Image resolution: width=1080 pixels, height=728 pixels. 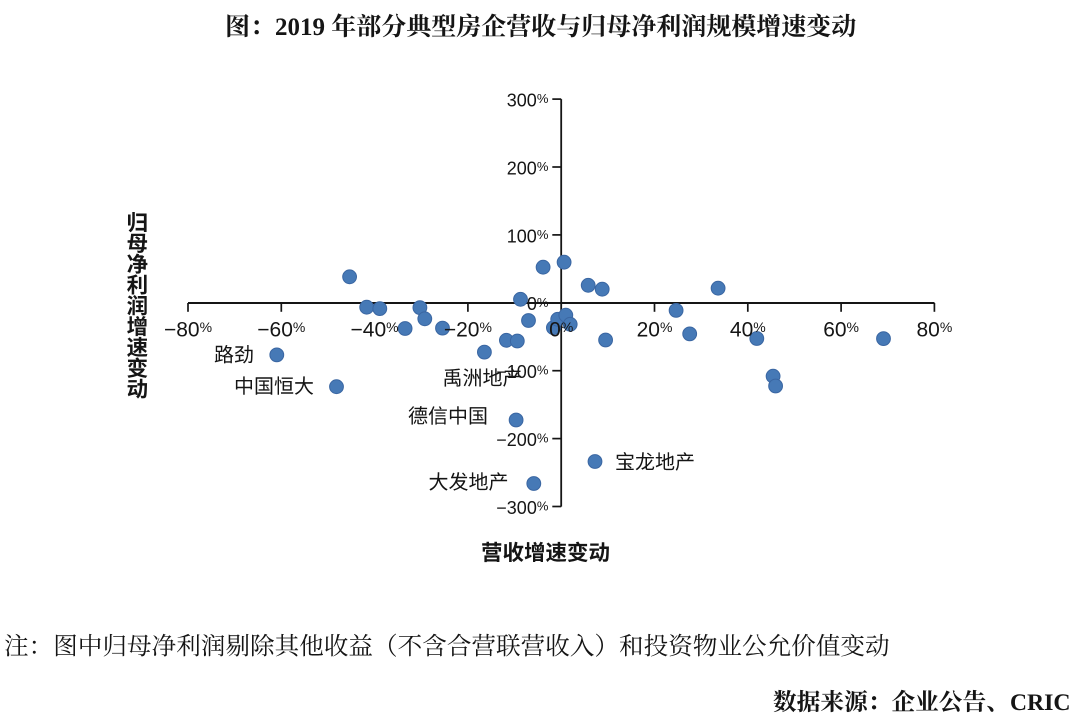 What do you see at coordinates (528, 168) in the screenshot?
I see `svg-text: 200%` at bounding box center [528, 168].